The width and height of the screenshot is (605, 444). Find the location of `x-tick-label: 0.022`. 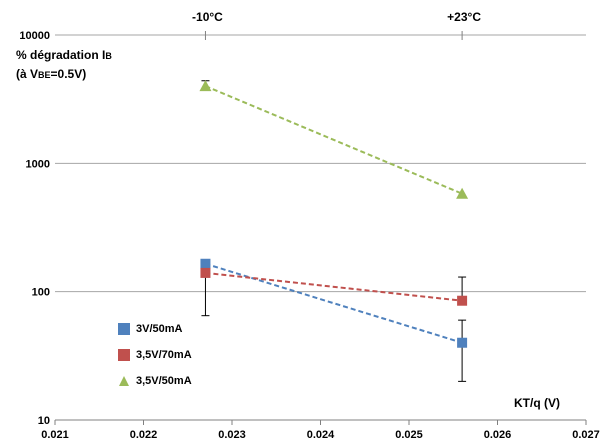

x-tick-label: 0.022 is located at coordinates (144, 435).